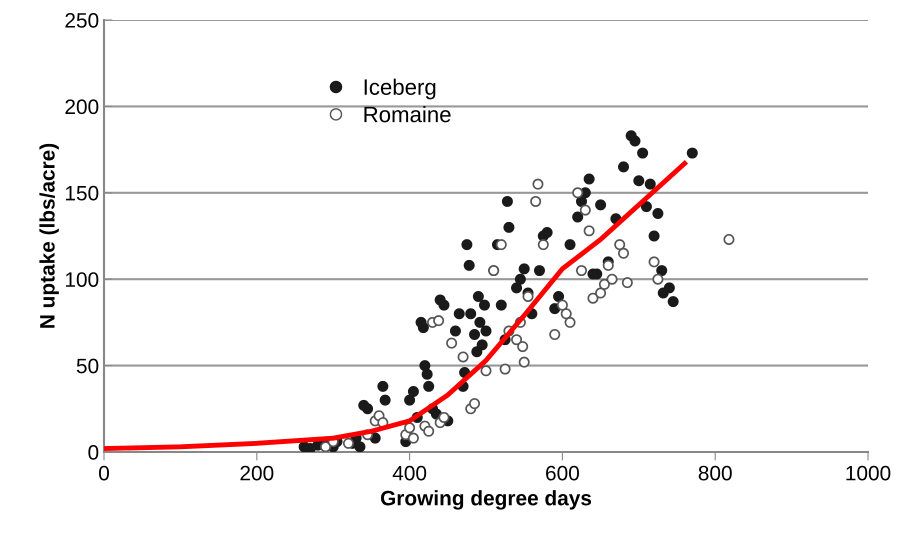 The image size is (911, 537). Describe the element at coordinates (409, 473) in the screenshot. I see `x-tick-label: 400` at that location.